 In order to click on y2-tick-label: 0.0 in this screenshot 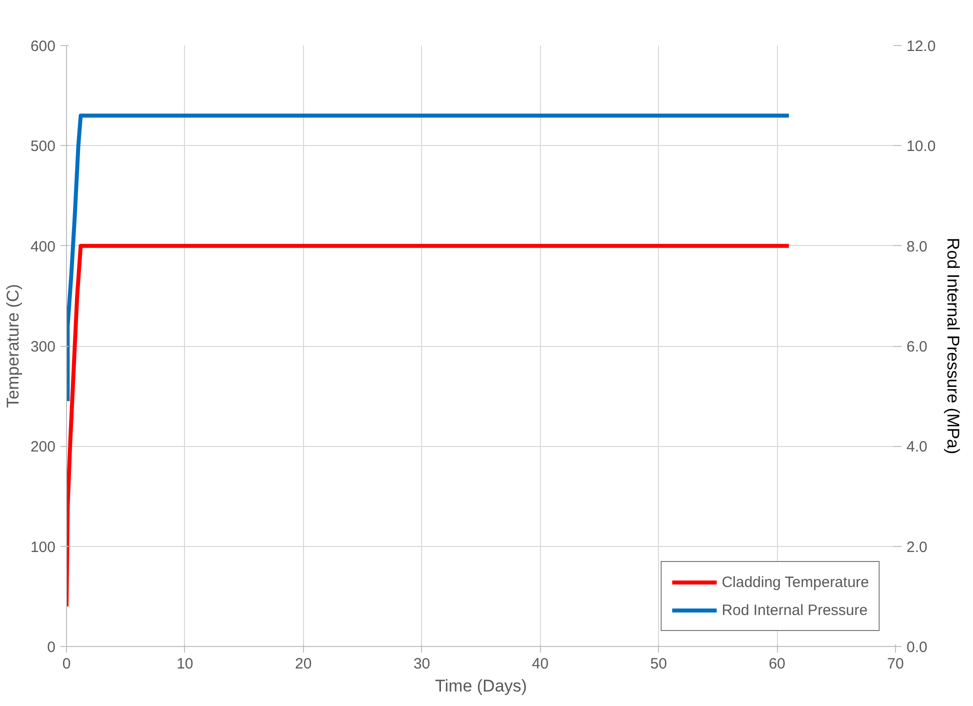, I will do `click(917, 647)`.